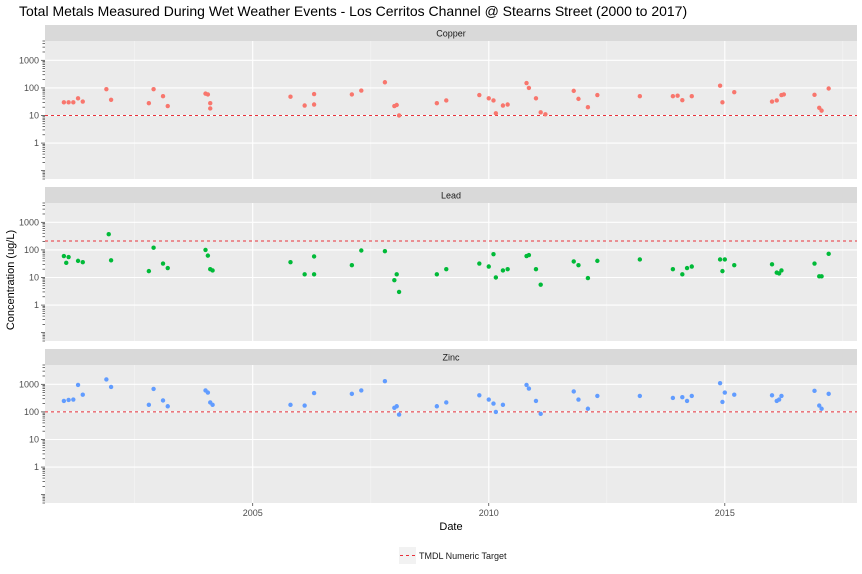  Describe the element at coordinates (453, 555) in the screenshot. I see `legend: TMDL Numeric Target` at that location.